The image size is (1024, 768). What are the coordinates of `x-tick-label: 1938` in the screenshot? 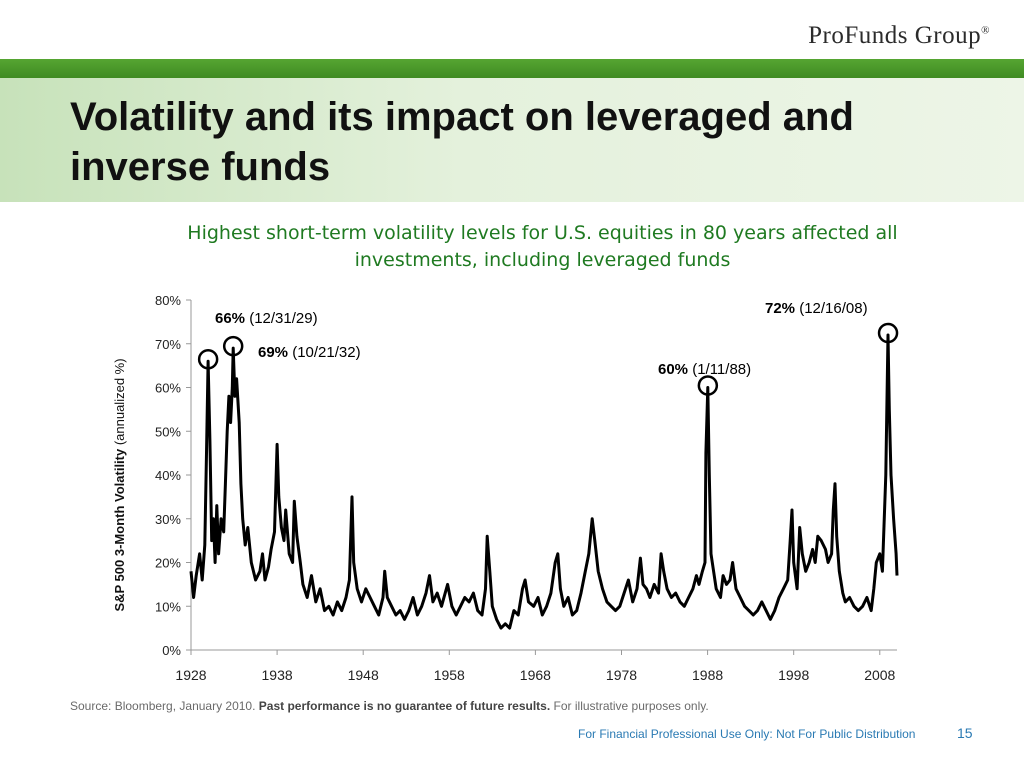 It's located at (277, 675).